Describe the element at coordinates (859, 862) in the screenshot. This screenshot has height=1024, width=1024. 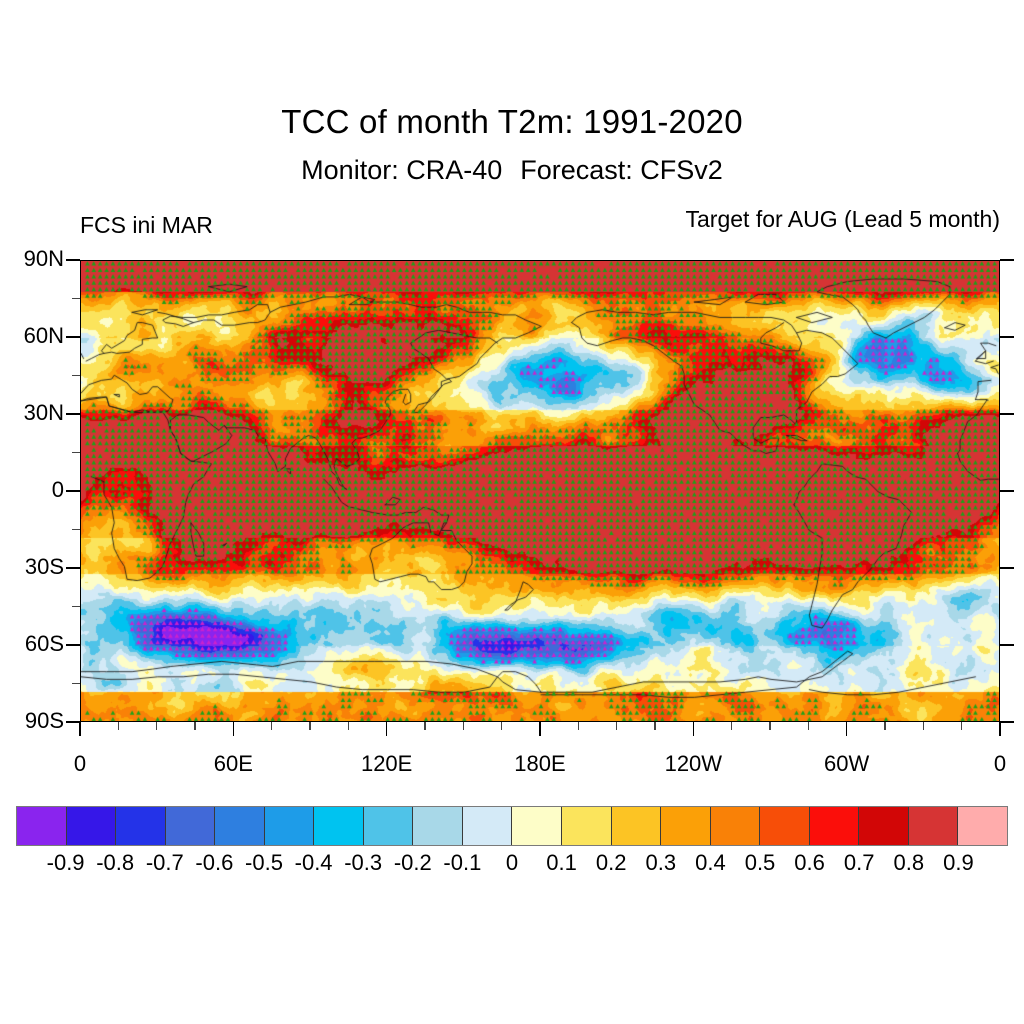
I see `colorbar-tick-label: 0.7` at that location.